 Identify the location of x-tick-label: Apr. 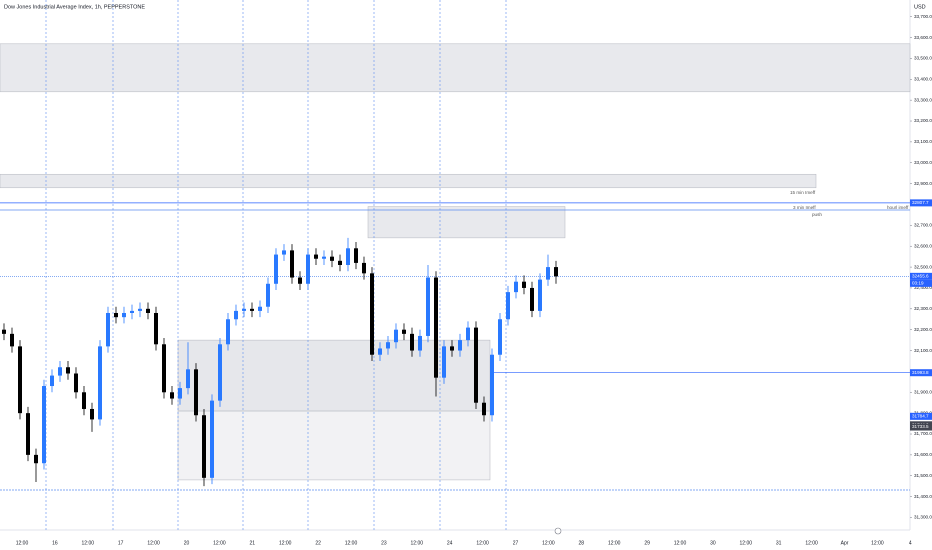
(845, 543).